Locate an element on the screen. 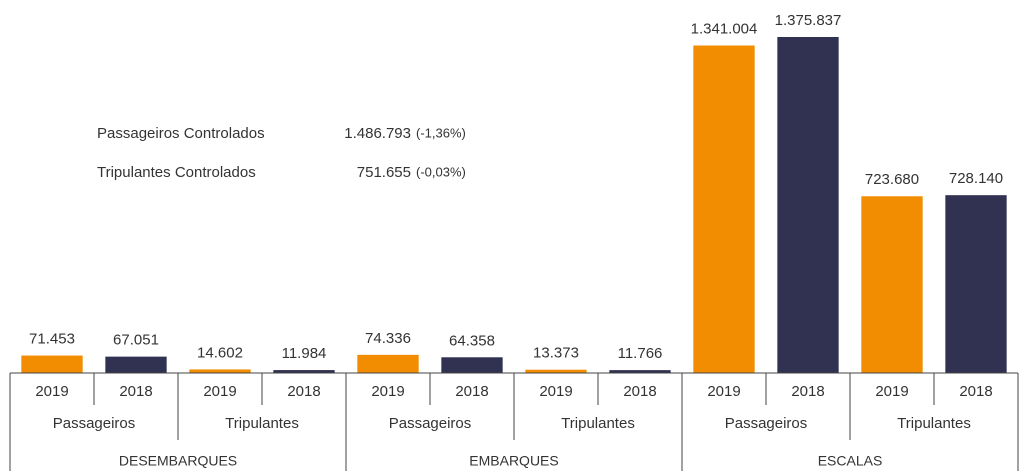 This screenshot has height=471, width=1019. value-label: 1.341.004 is located at coordinates (724, 28).